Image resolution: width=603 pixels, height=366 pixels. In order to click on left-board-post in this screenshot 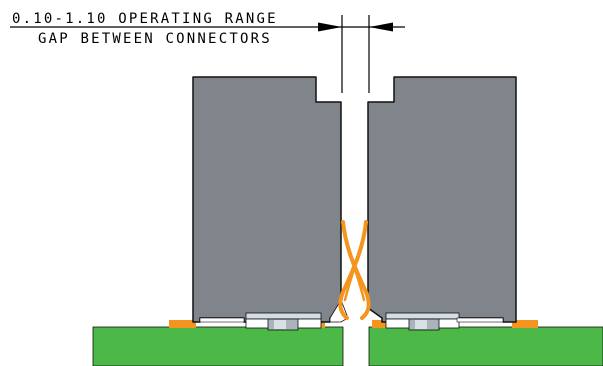, I will do `click(283, 321)`.